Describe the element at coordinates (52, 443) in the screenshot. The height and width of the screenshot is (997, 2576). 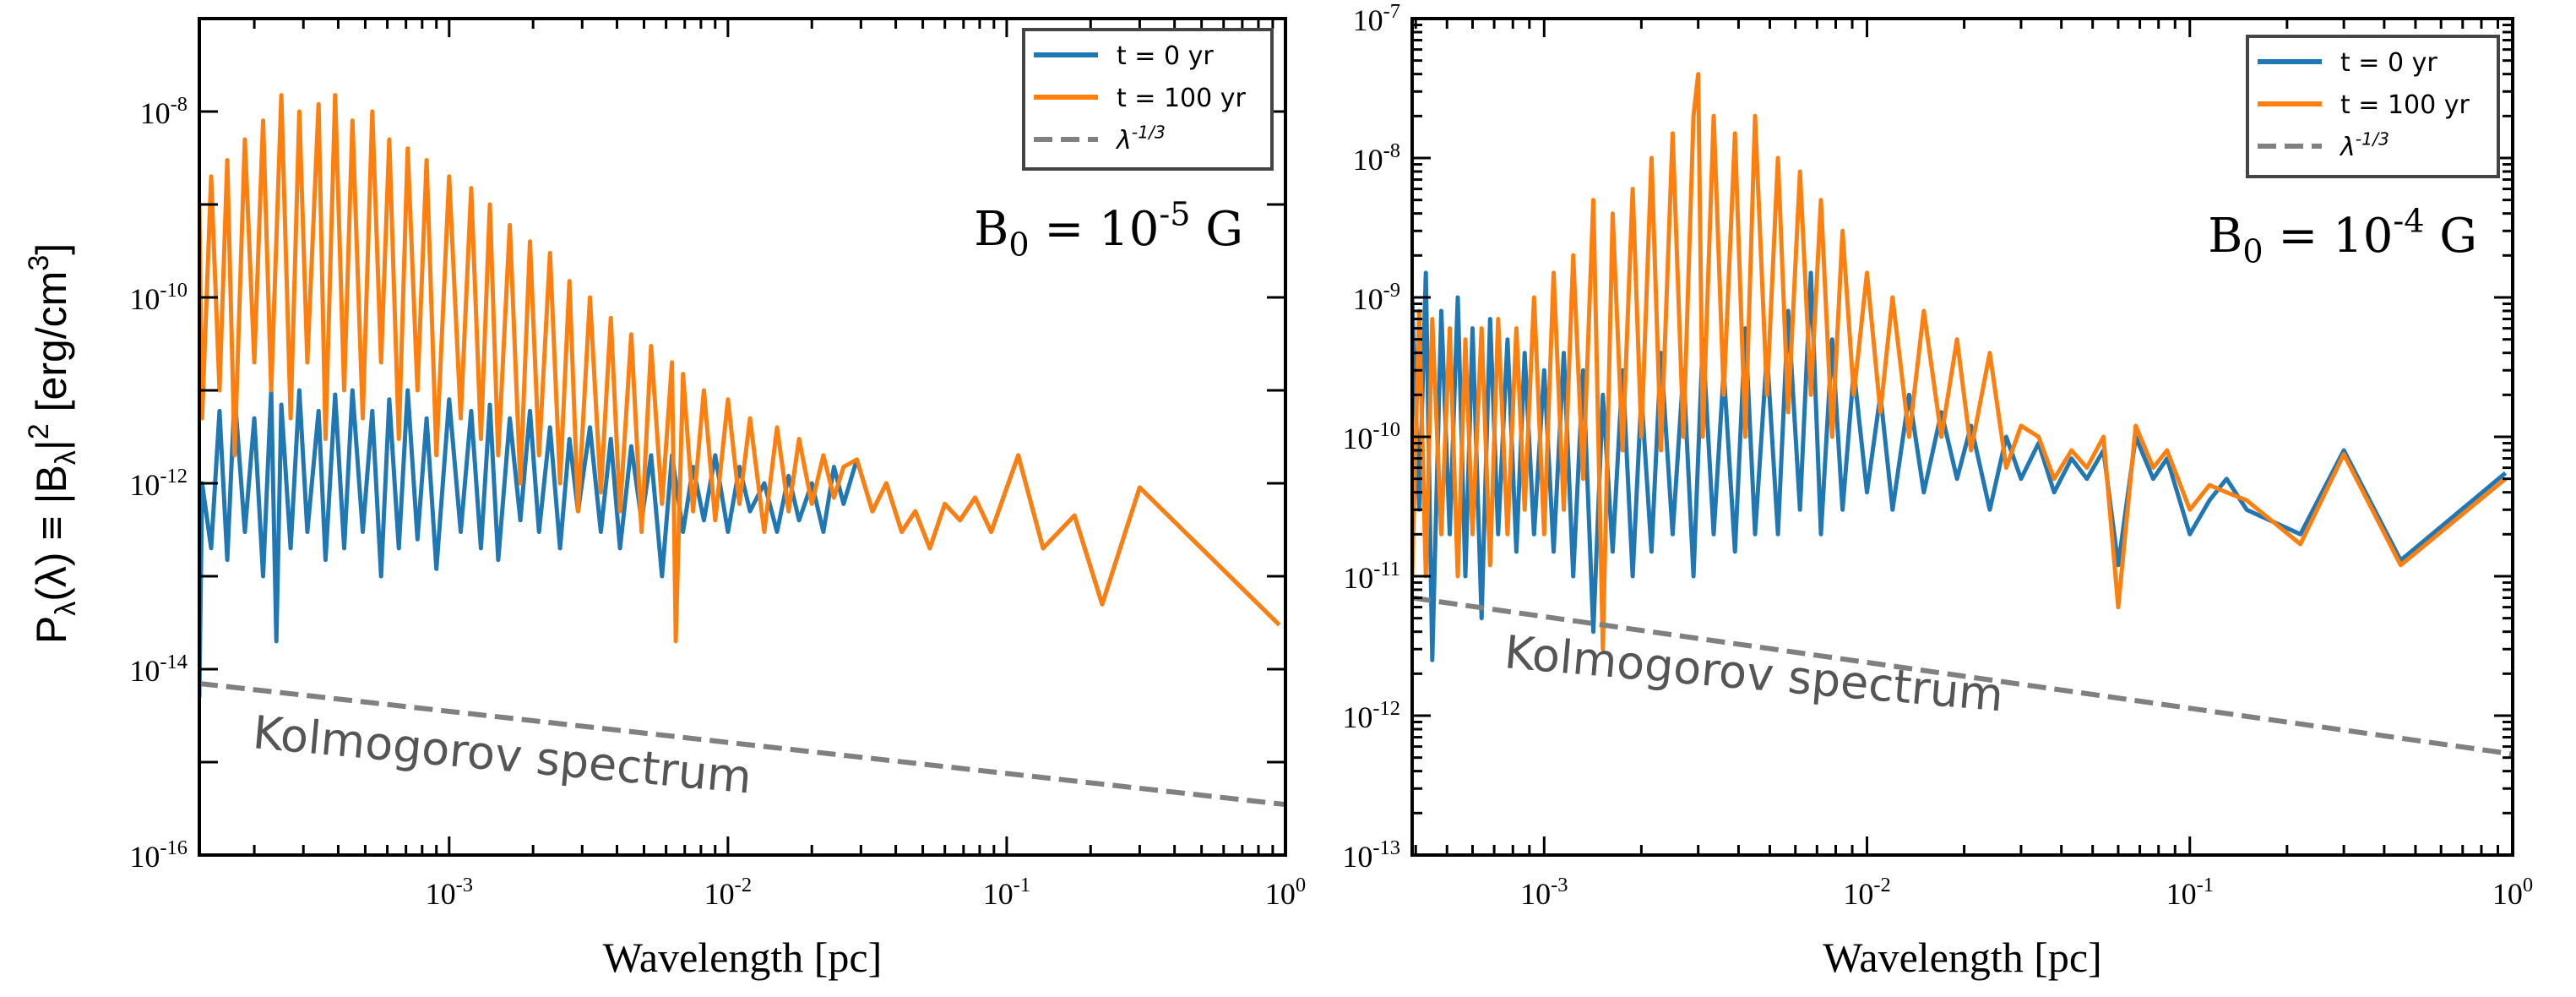
I see `y-axis-label: Pλ(λ) ≡ |Bλ|2 [erg/cm3]` at that location.